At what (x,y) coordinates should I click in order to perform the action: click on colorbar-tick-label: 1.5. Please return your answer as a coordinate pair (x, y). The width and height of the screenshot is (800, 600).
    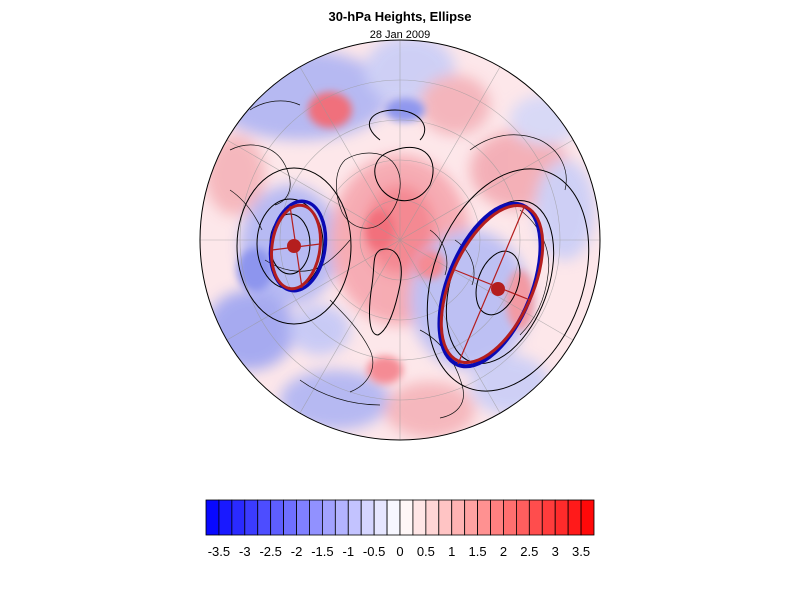
    Looking at the image, I should click on (478, 551).